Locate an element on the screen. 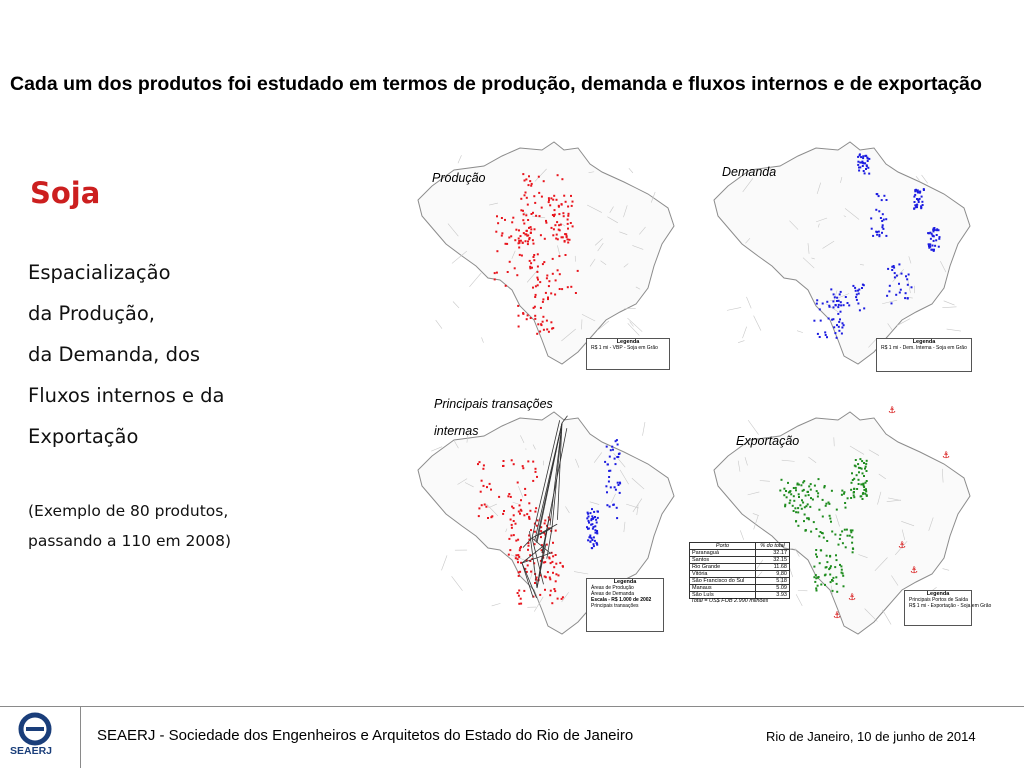  port-name: Vitória is located at coordinates (722, 574).